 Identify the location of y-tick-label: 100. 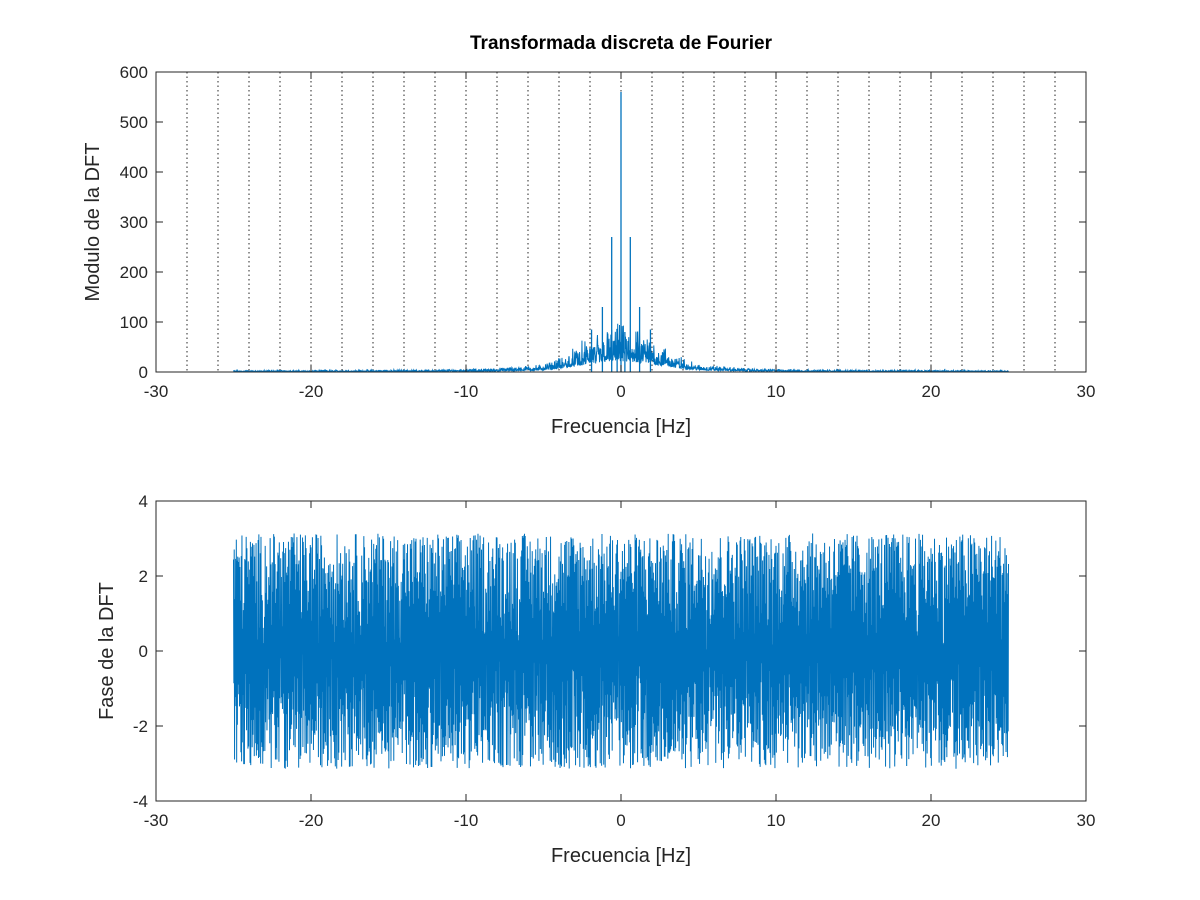
(134, 322).